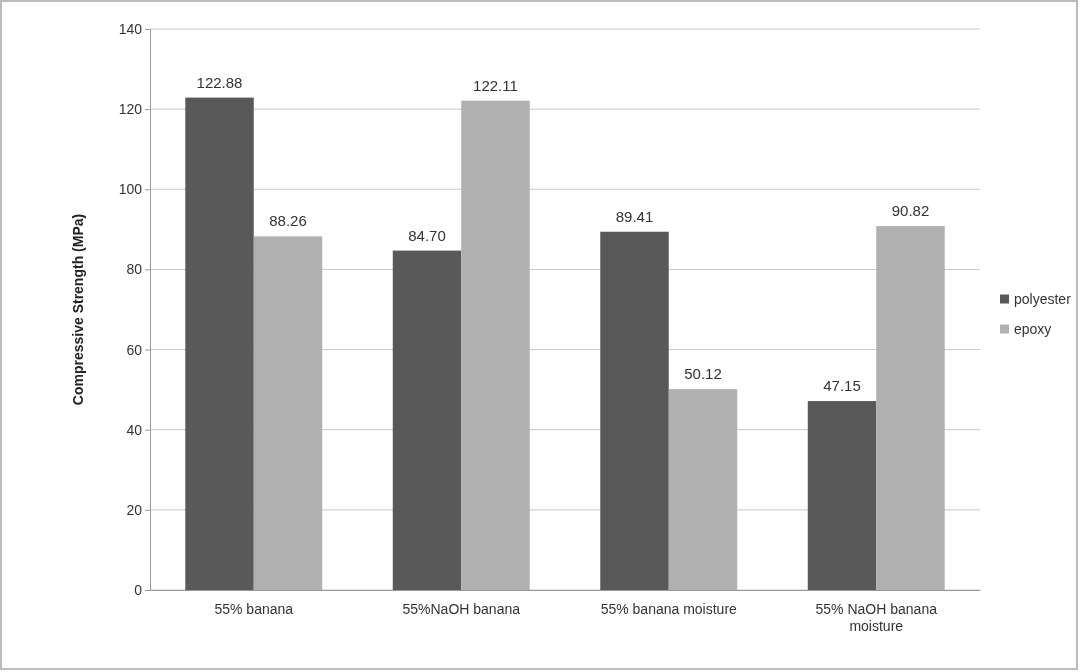  I want to click on data-label: 90.82, so click(910, 211).